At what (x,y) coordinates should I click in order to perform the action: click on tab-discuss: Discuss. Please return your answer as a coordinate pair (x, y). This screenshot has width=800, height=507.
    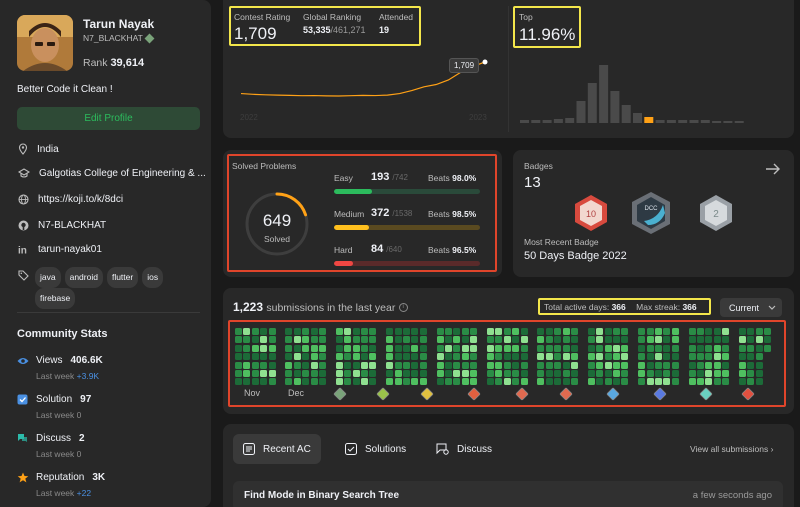
    Looking at the image, I should click on (464, 449).